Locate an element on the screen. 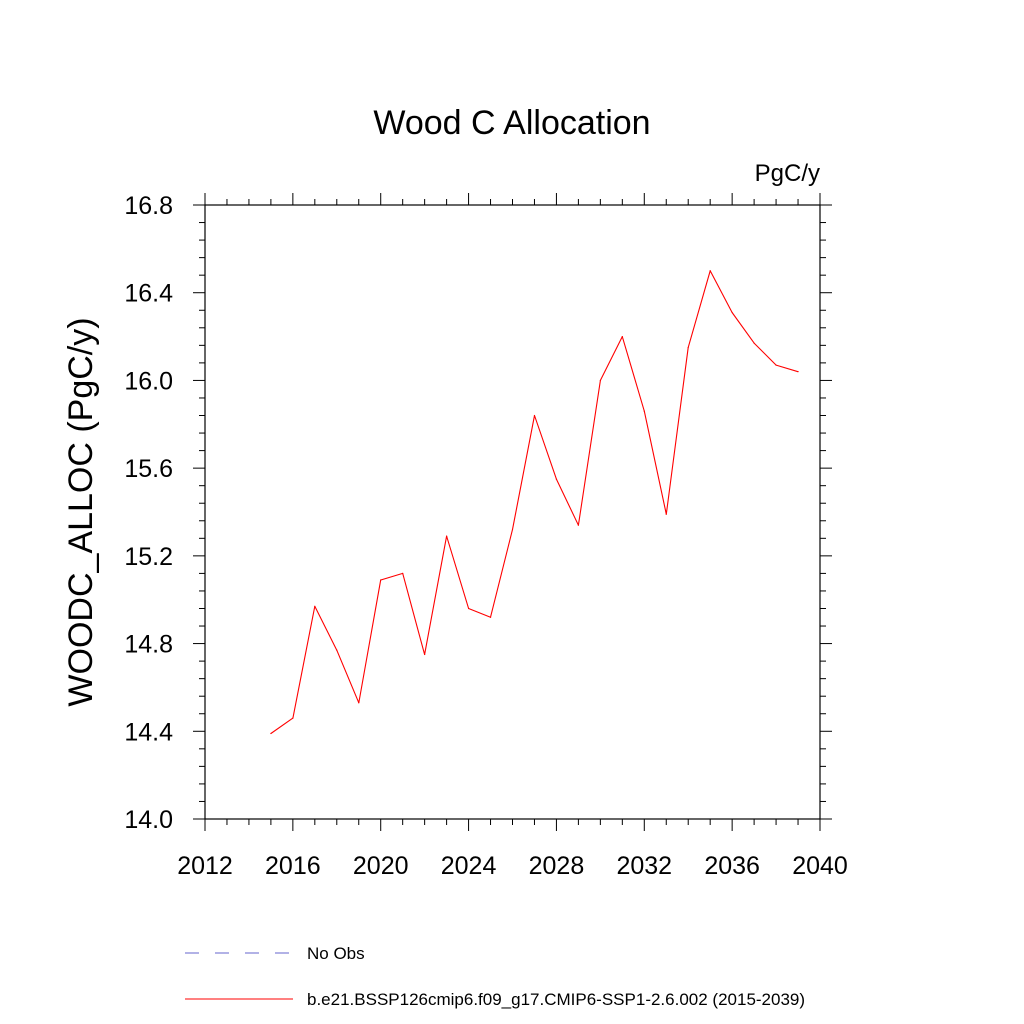 Image resolution: width=1024 pixels, height=1024 pixels. y-tick-labels: 14.0 14.4 14.8 15.2 15.6 16.0 16.4 16.8 is located at coordinates (148, 513).